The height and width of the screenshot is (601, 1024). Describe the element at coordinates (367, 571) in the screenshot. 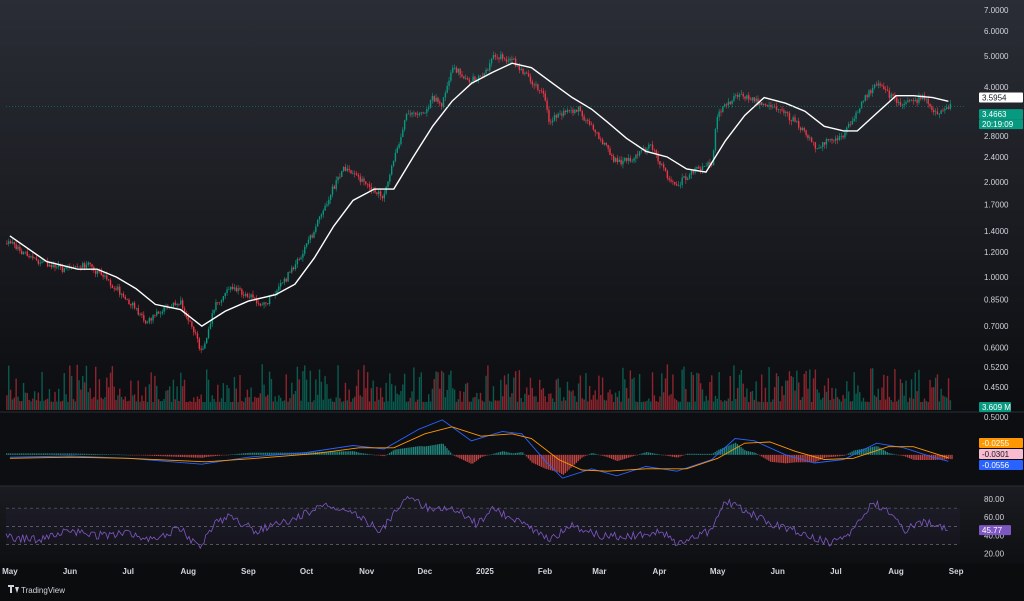

I see `time-axis-label: Nov` at that location.